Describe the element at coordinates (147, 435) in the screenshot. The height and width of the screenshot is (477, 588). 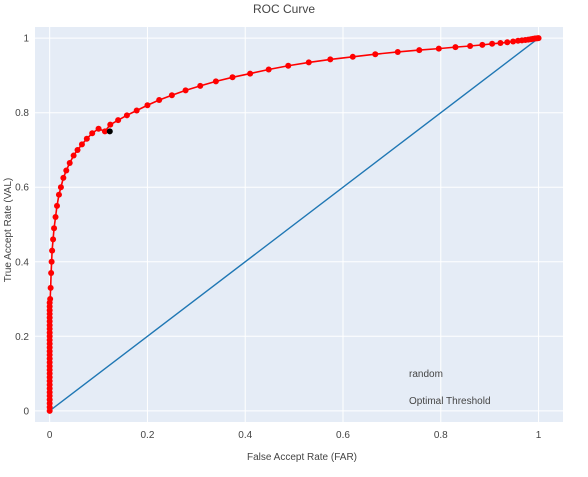
I see `x-tick-label: 0.2` at that location.